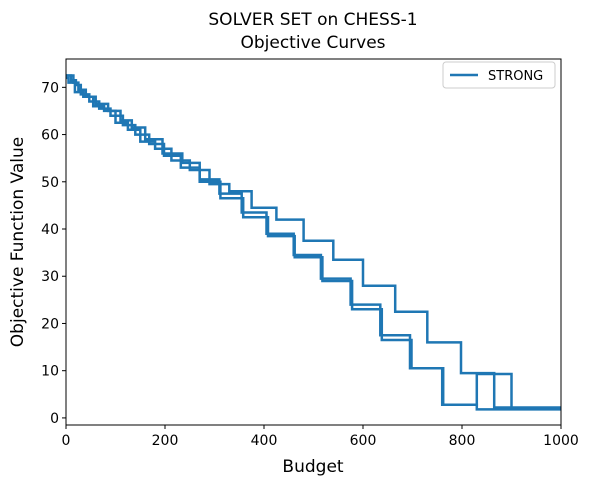  What do you see at coordinates (561, 441) in the screenshot?
I see `x-tick-label: 1000` at bounding box center [561, 441].